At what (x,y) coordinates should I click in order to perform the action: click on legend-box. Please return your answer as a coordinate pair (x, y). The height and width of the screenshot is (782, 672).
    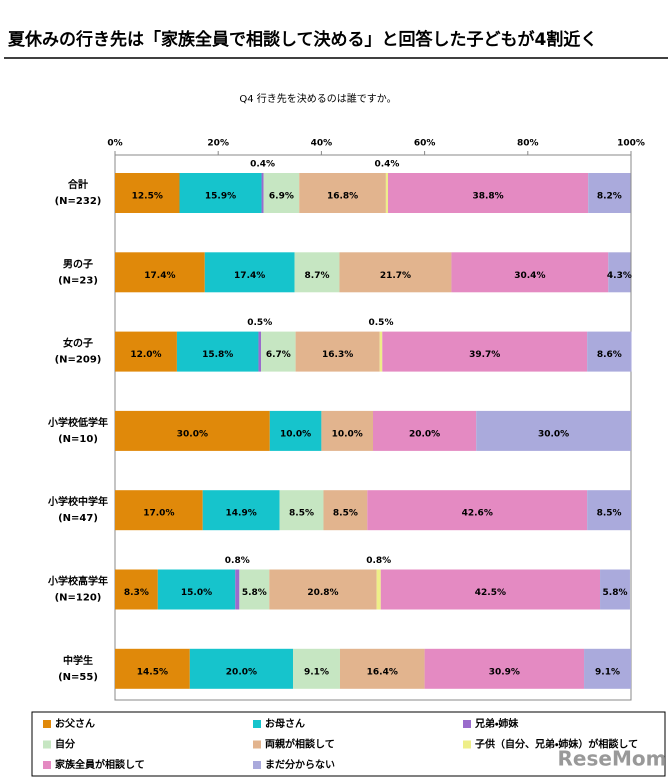
    Looking at the image, I should click on (348, 744).